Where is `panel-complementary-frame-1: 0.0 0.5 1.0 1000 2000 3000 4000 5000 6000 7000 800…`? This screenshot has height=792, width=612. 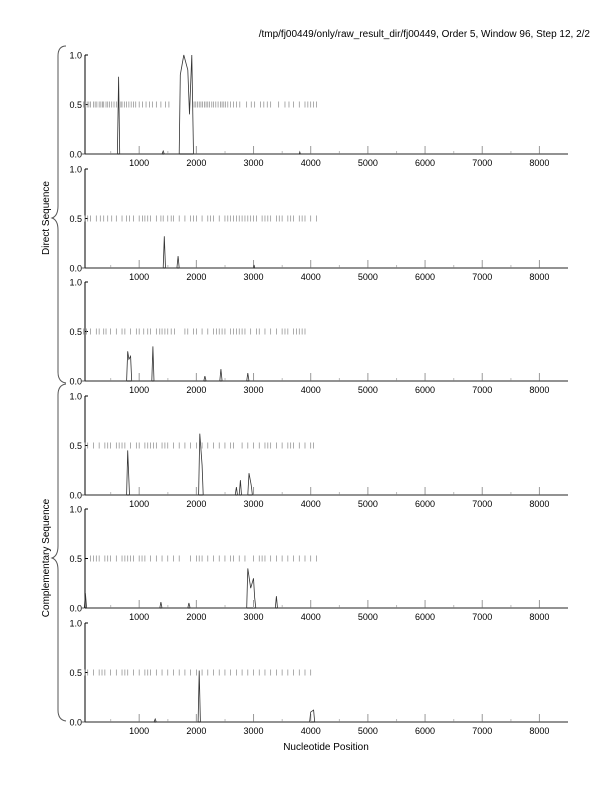
panel-complementary-frame-1: 0.0 0.5 1.0 1000 2000 3000 4000 5000 6000 7000 800… is located at coordinates (318, 450).